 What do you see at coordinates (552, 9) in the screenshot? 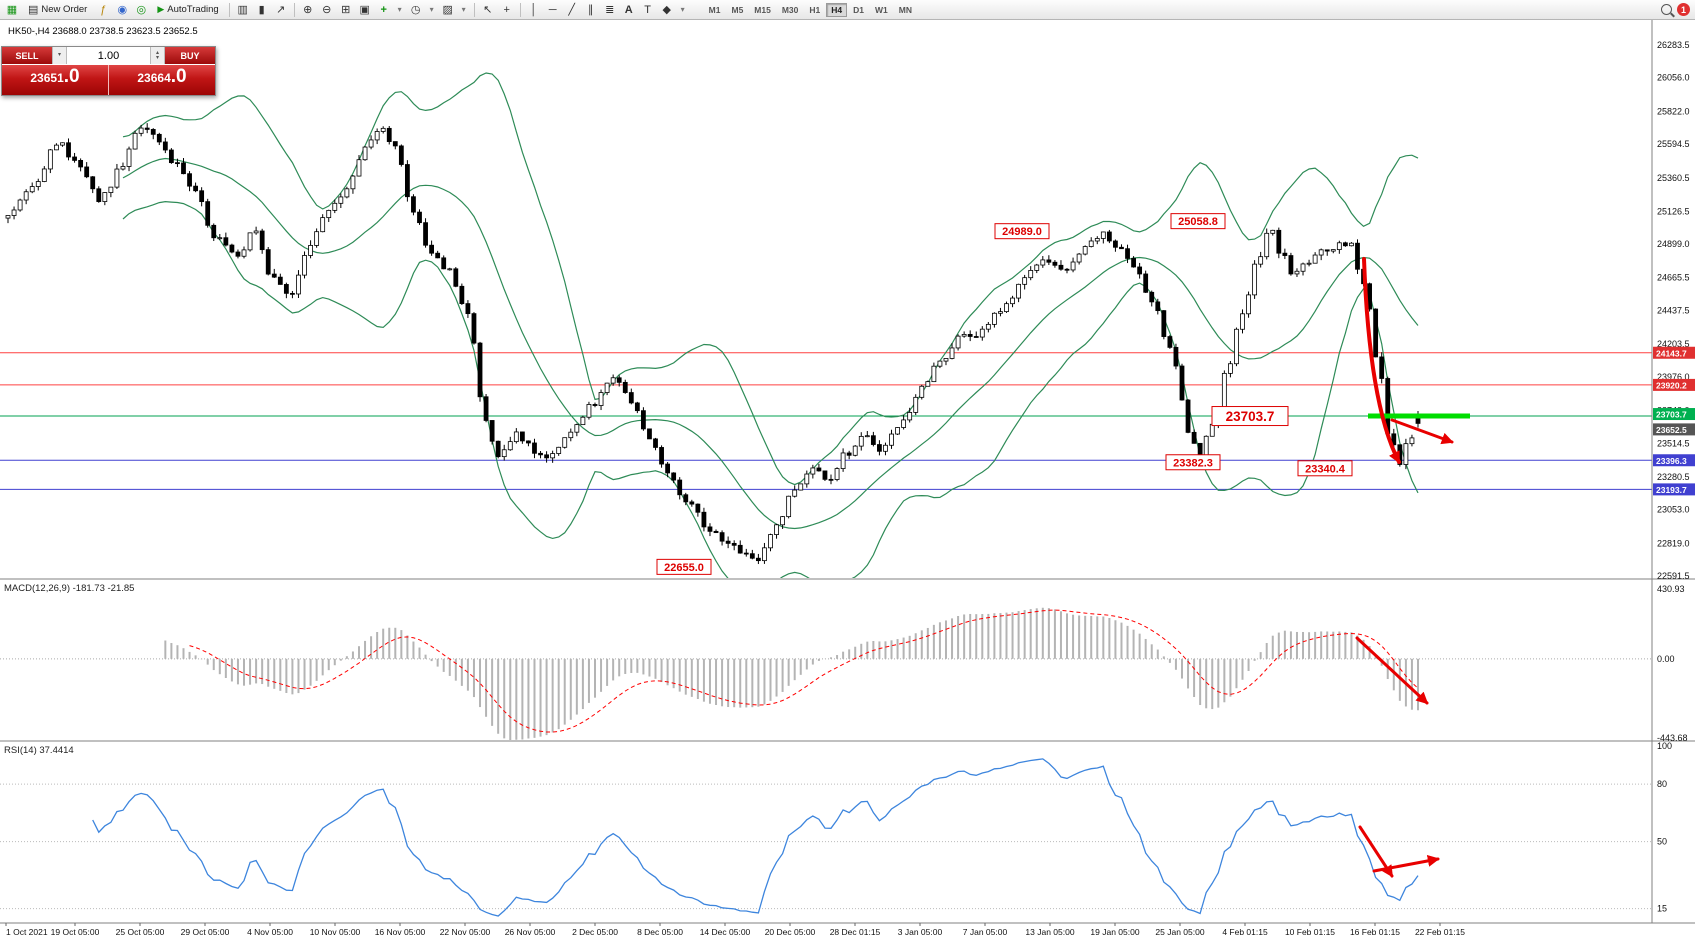
I see `horizontal-line-icon: ─` at bounding box center [552, 9].